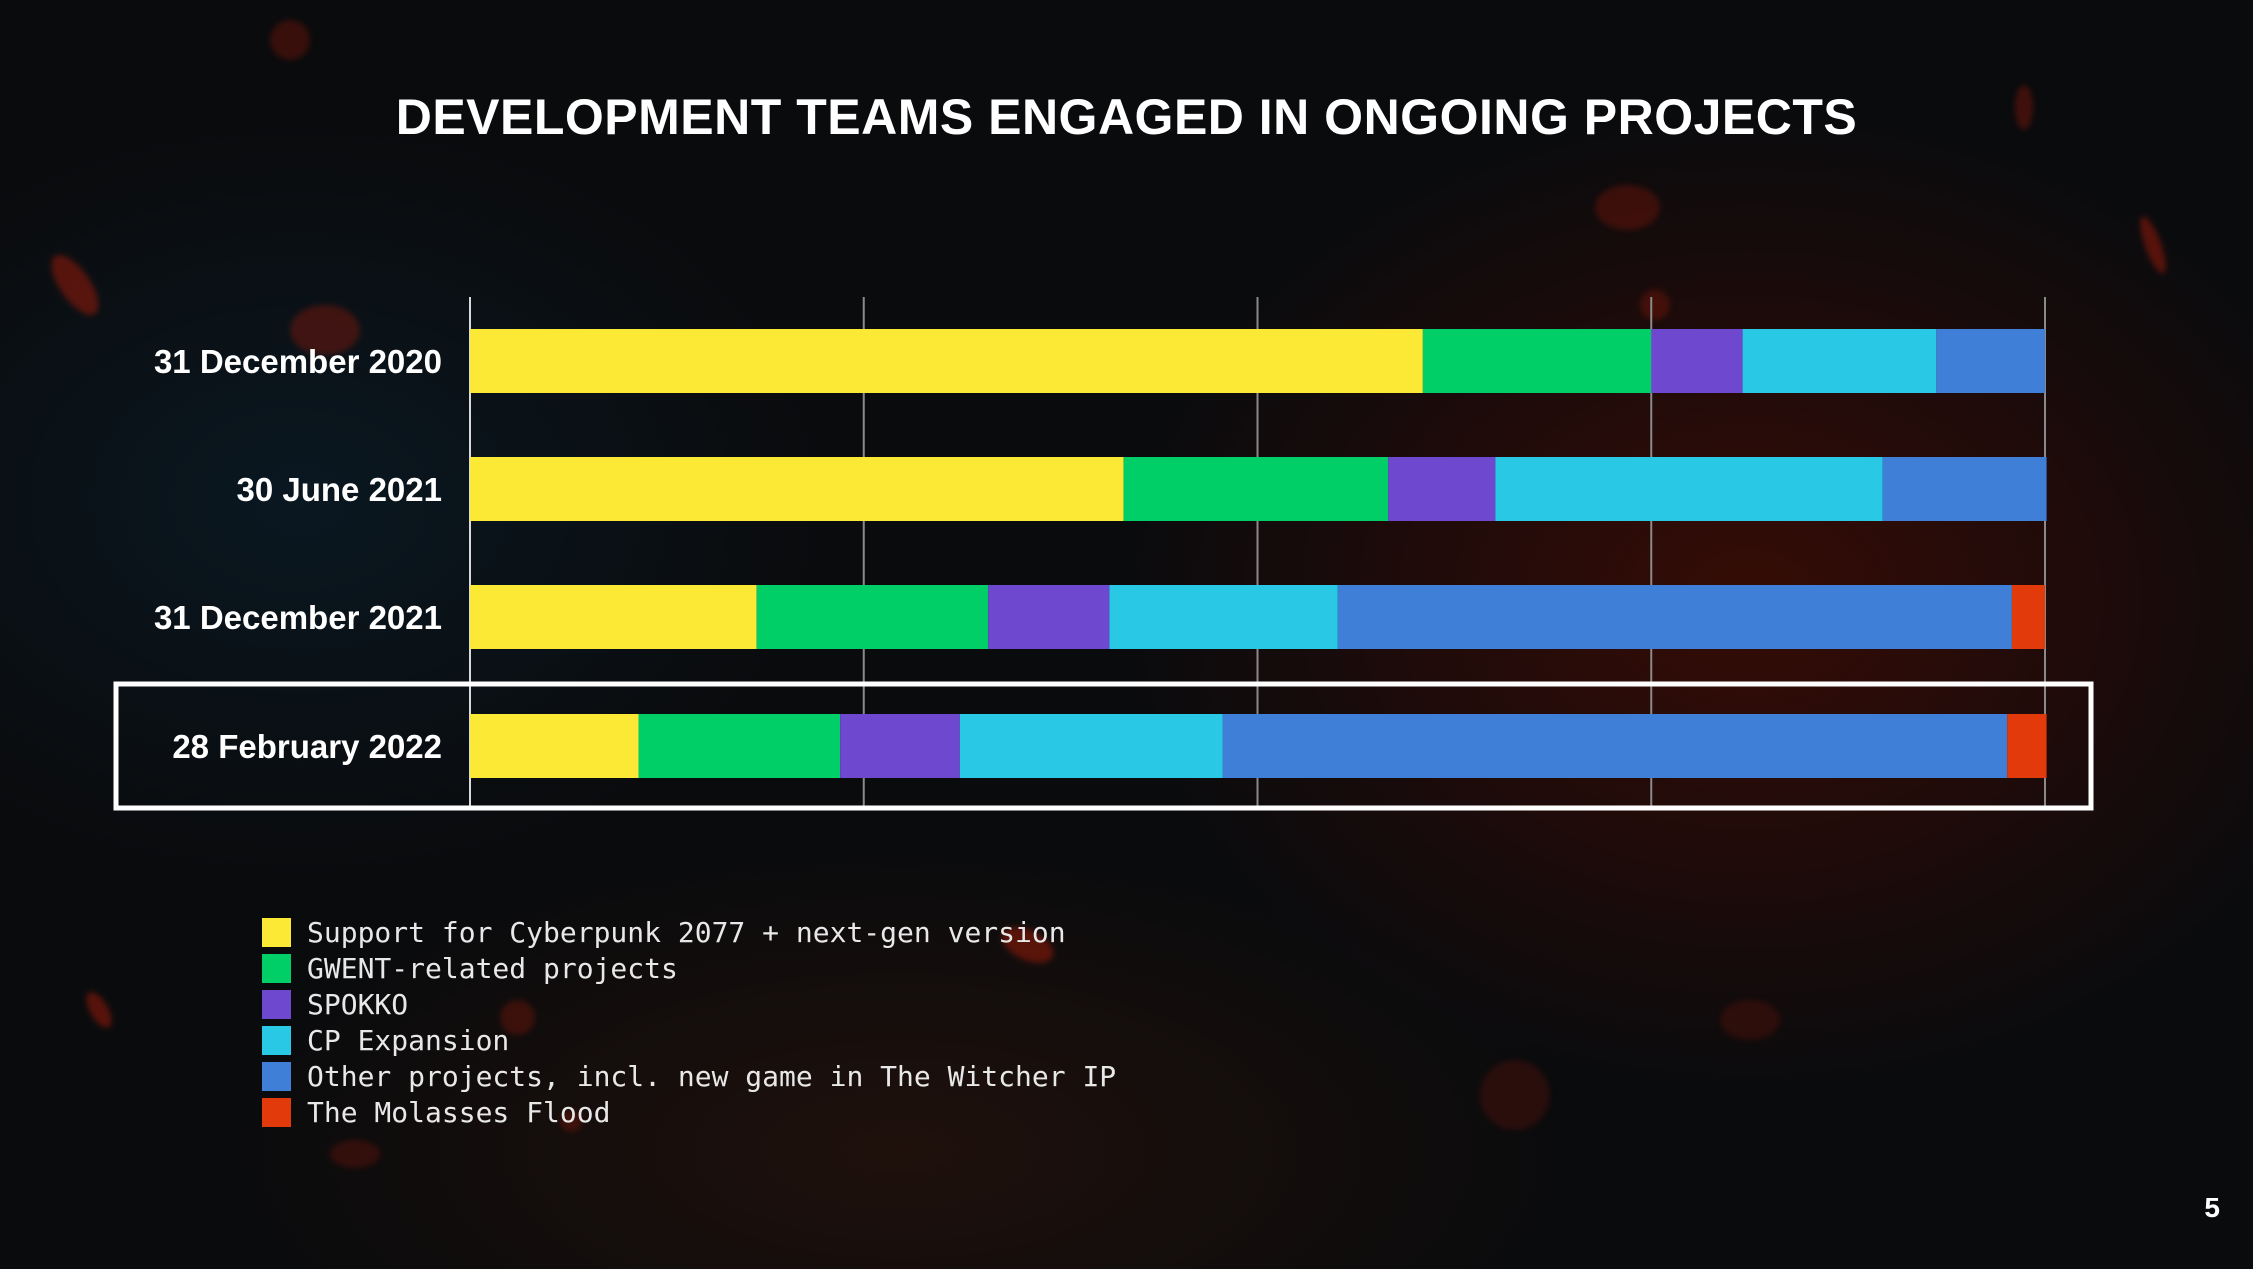  What do you see at coordinates (307, 746) in the screenshot?
I see `category-label: 28 February 2022` at bounding box center [307, 746].